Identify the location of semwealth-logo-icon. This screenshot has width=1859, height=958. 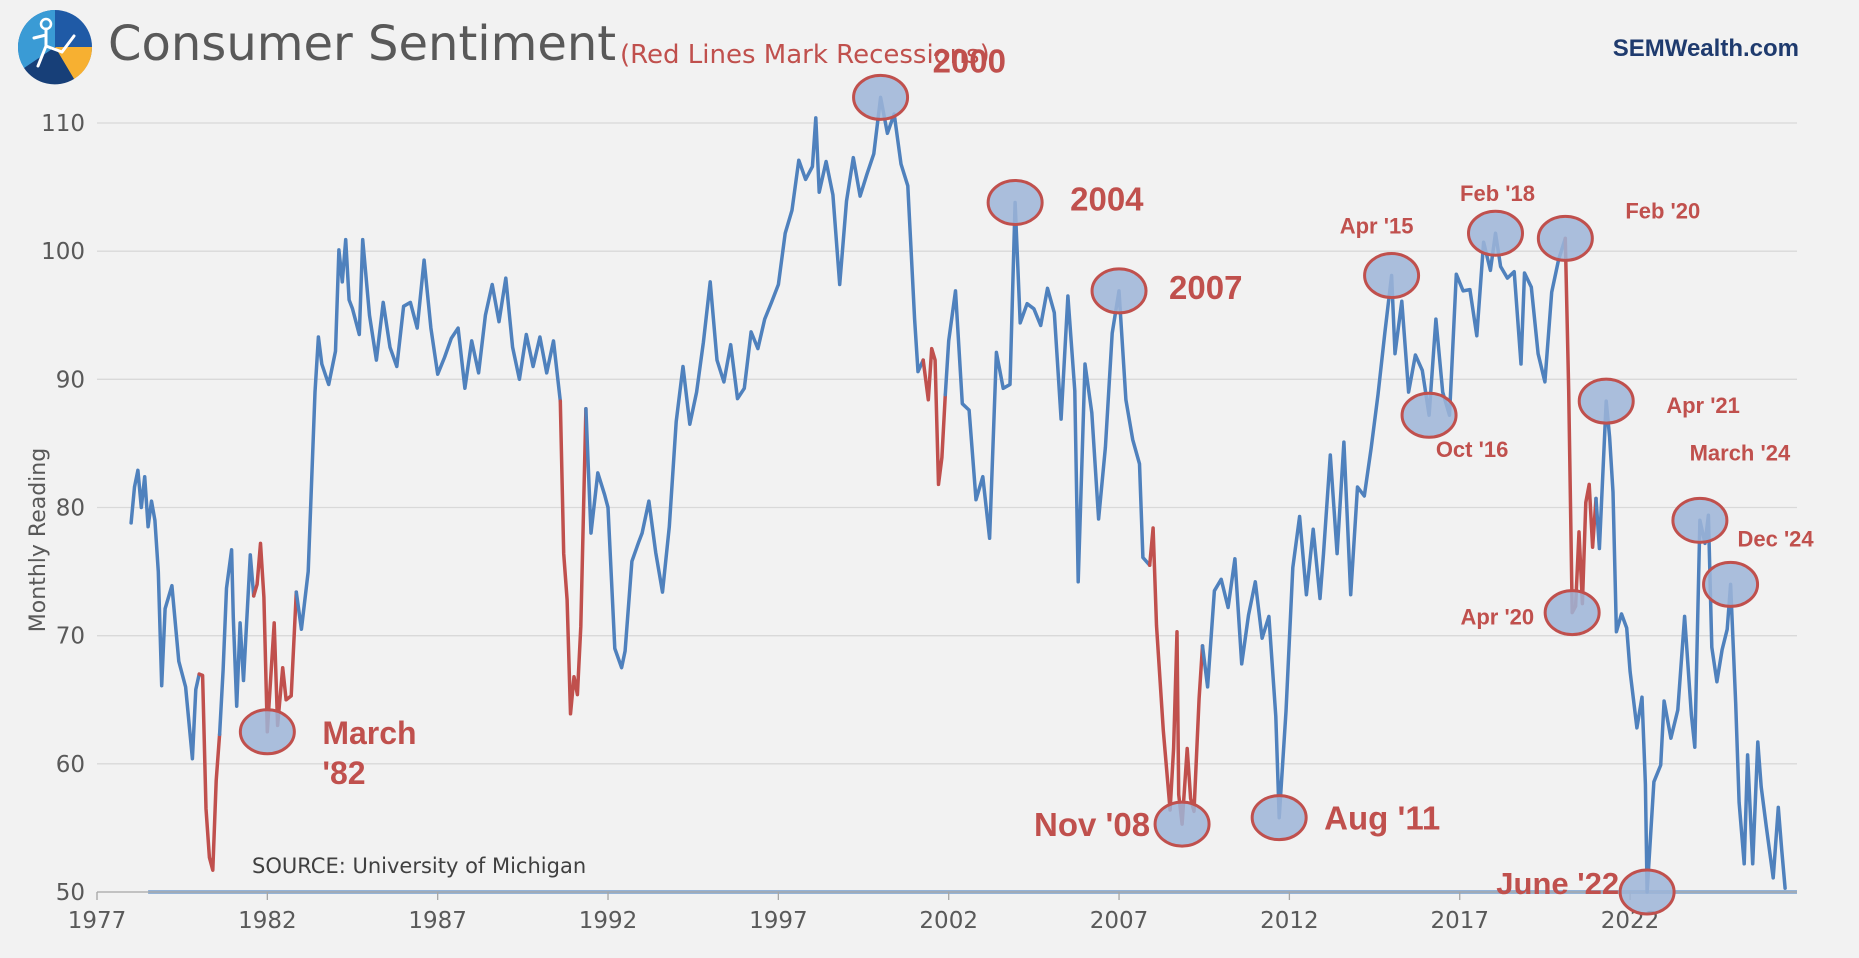
(55, 47).